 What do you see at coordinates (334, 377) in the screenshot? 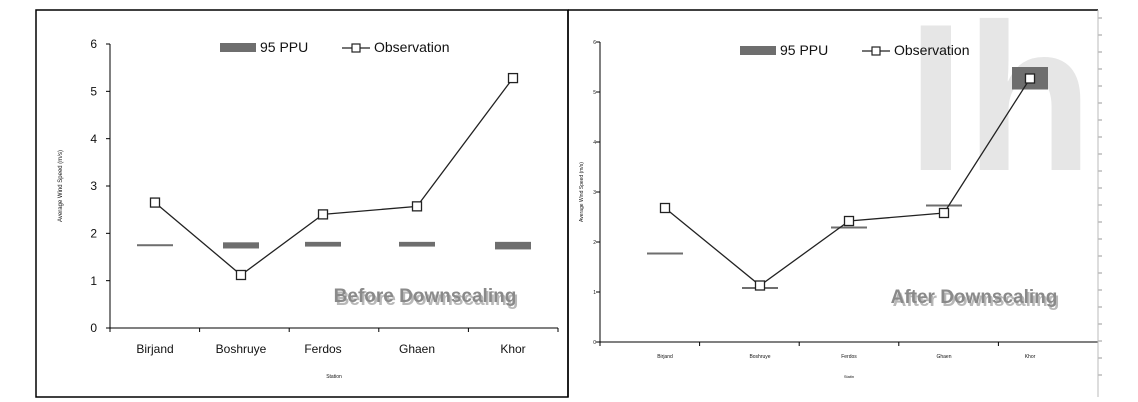
I see `x-axis-label: Station` at bounding box center [334, 377].